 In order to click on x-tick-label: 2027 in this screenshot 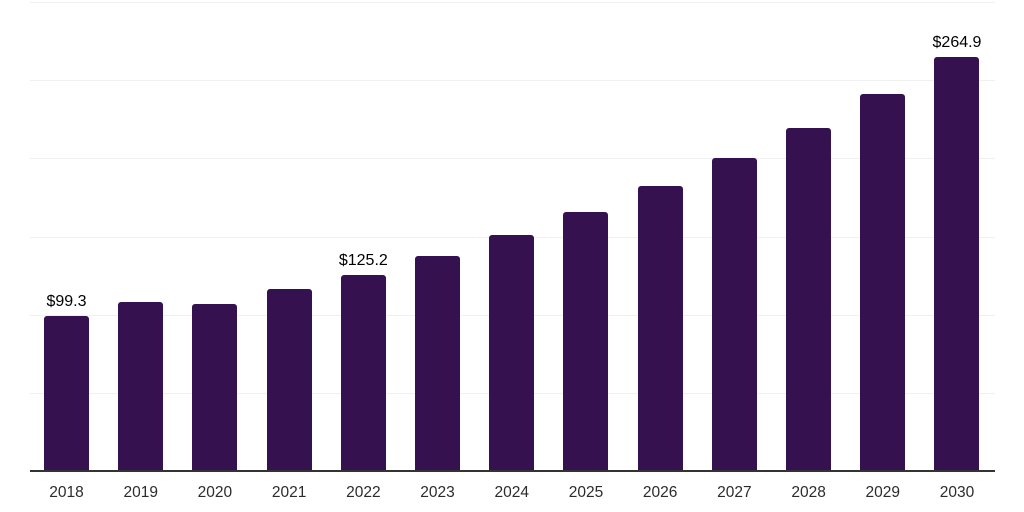, I will do `click(734, 492)`.